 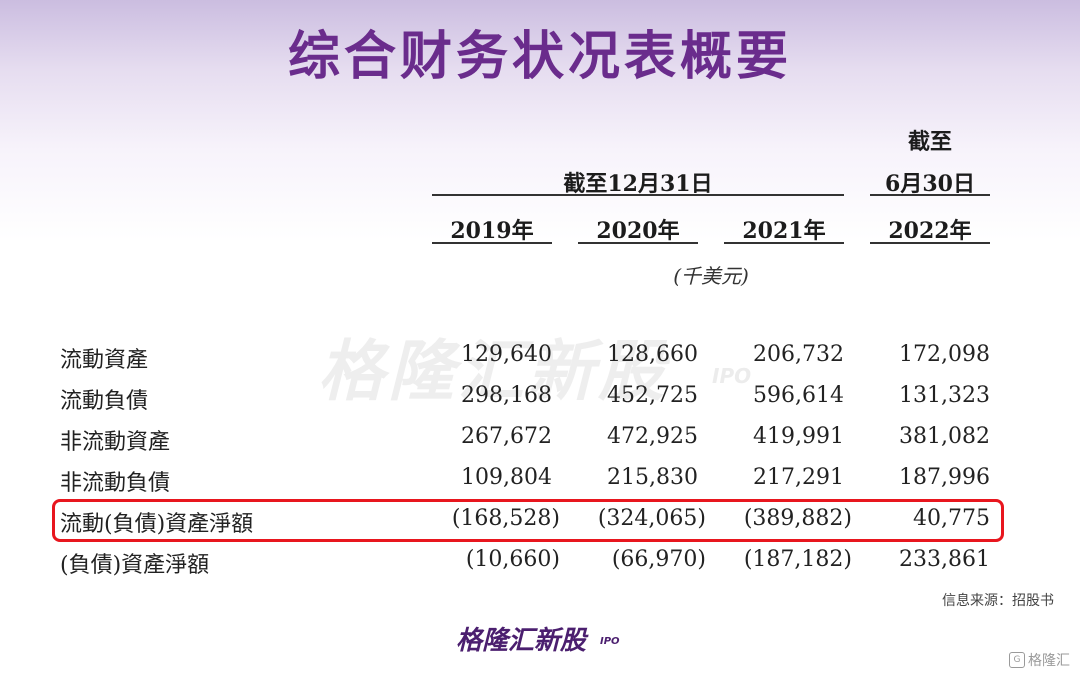 What do you see at coordinates (521, 641) in the screenshot?
I see `brand-logo-text: 格隆汇新股` at bounding box center [521, 641].